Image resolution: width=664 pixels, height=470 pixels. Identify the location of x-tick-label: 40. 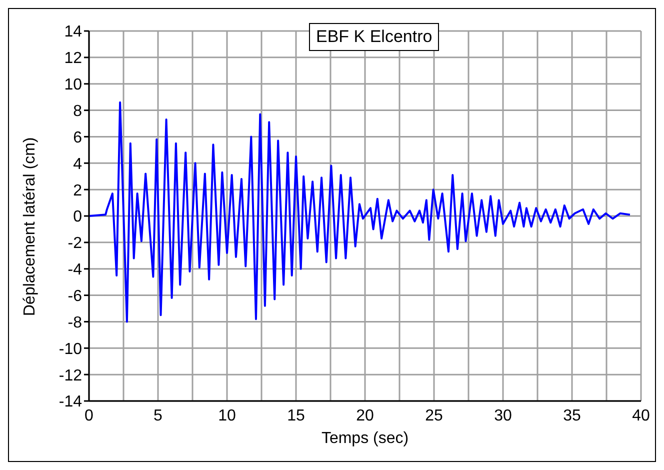
(641, 415).